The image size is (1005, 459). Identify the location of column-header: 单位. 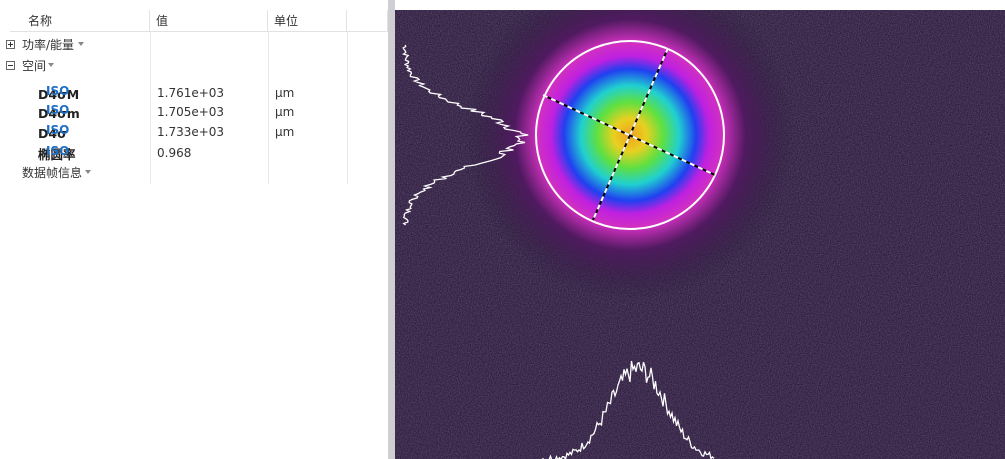
(307, 21).